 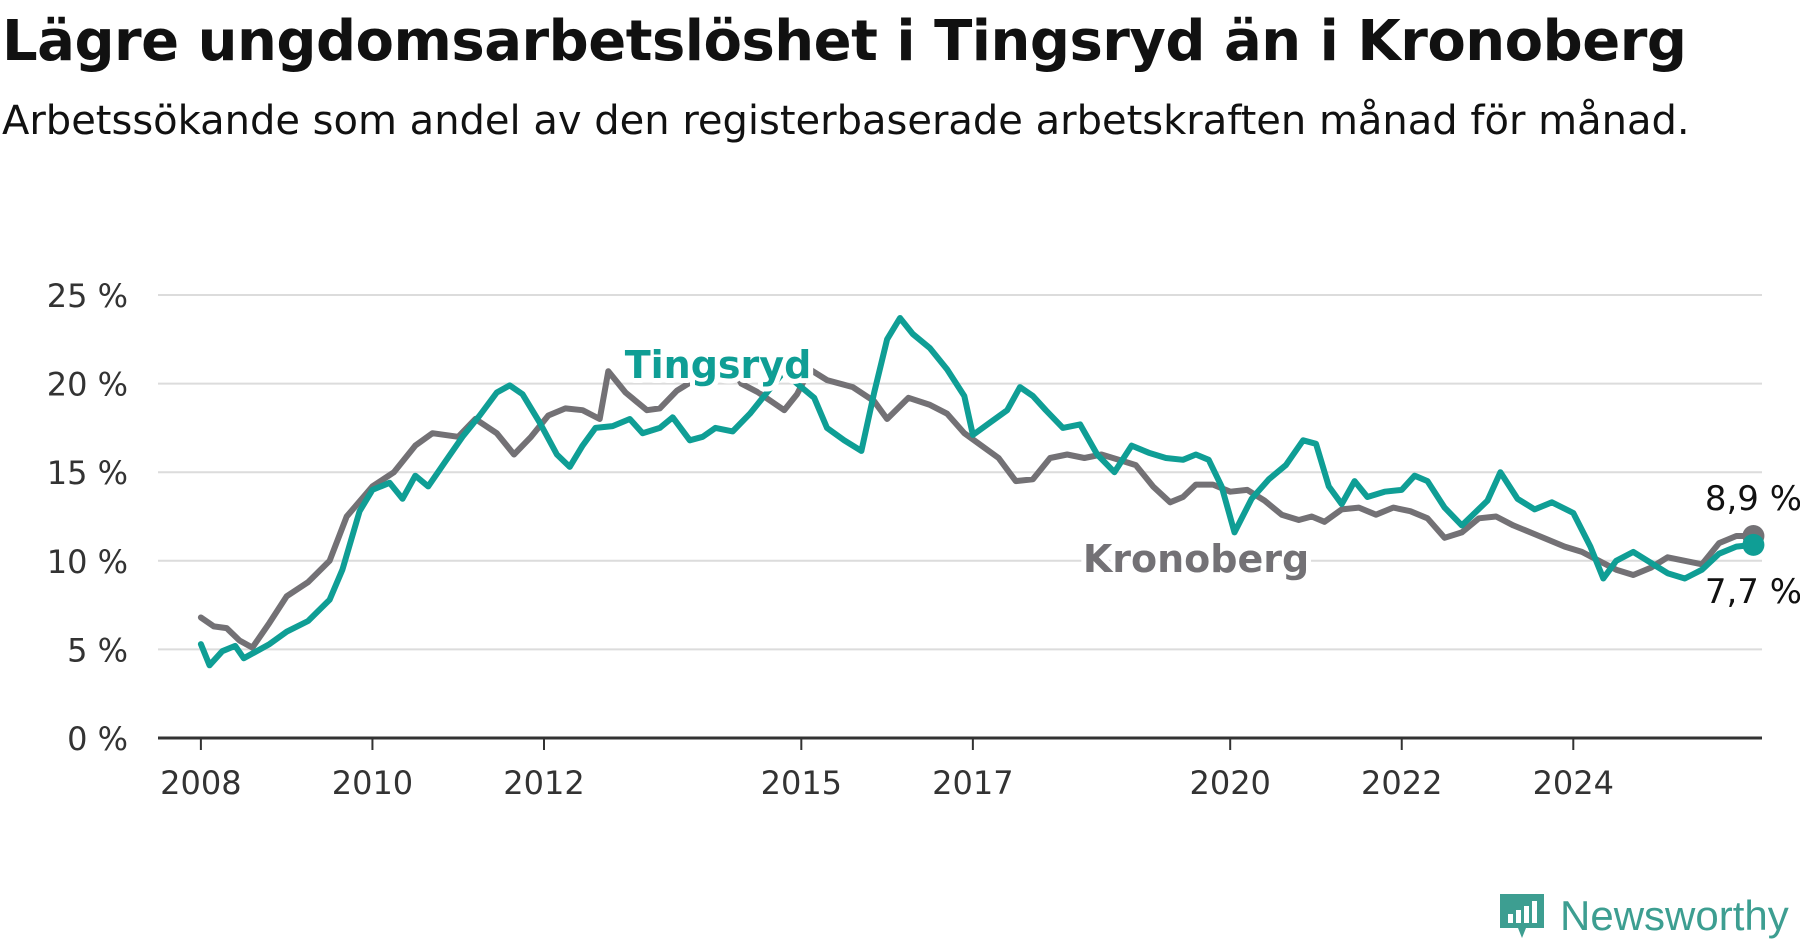 I want to click on y-tick-label: 10 %, so click(x=87, y=562).